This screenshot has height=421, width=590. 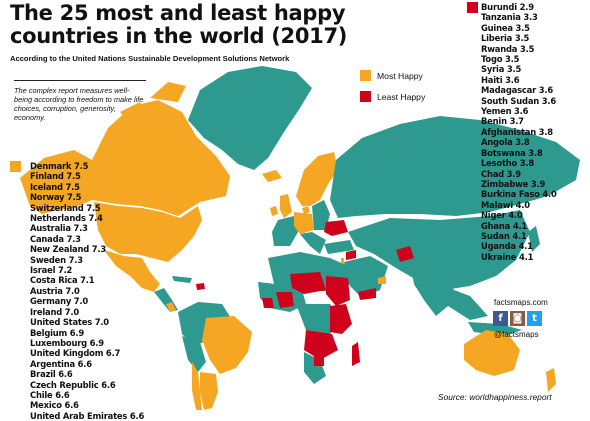 What do you see at coordinates (405, 254) in the screenshot?
I see `afghanistan` at bounding box center [405, 254].